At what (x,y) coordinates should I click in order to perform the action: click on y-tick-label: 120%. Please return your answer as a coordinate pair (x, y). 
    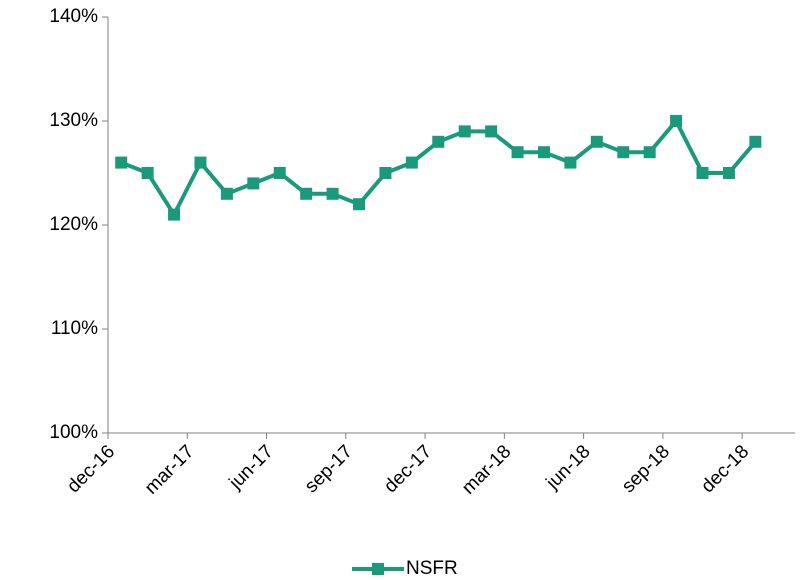
    Looking at the image, I should click on (73, 224).